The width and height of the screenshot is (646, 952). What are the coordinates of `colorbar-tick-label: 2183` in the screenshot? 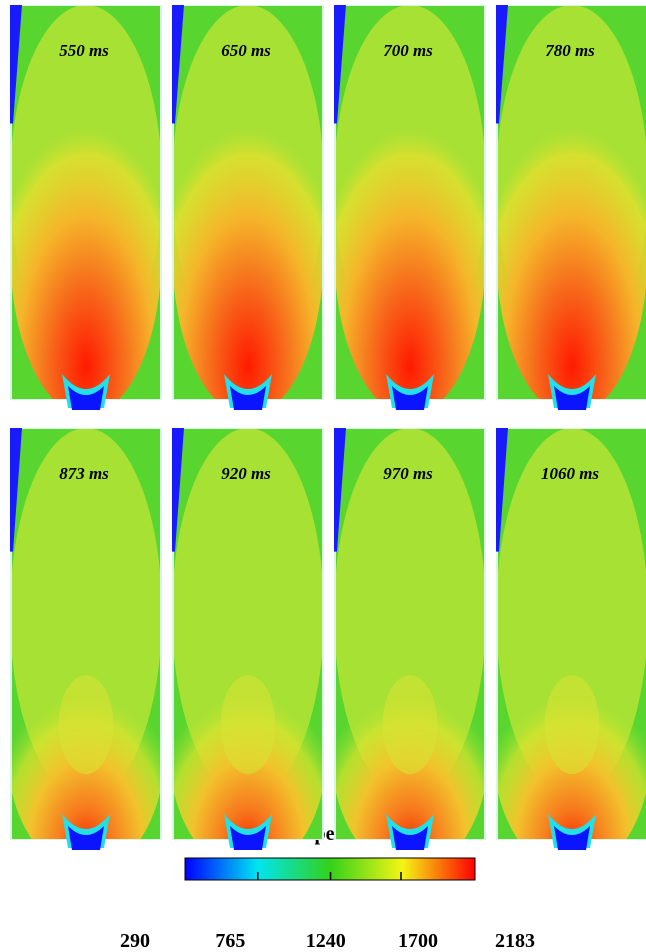 It's located at (515, 941).